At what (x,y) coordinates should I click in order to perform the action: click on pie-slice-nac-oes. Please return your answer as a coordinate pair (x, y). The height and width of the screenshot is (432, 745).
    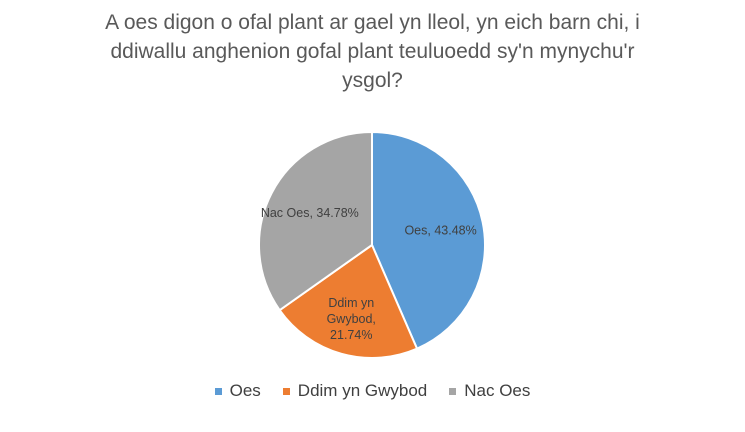
    Looking at the image, I should click on (315, 221).